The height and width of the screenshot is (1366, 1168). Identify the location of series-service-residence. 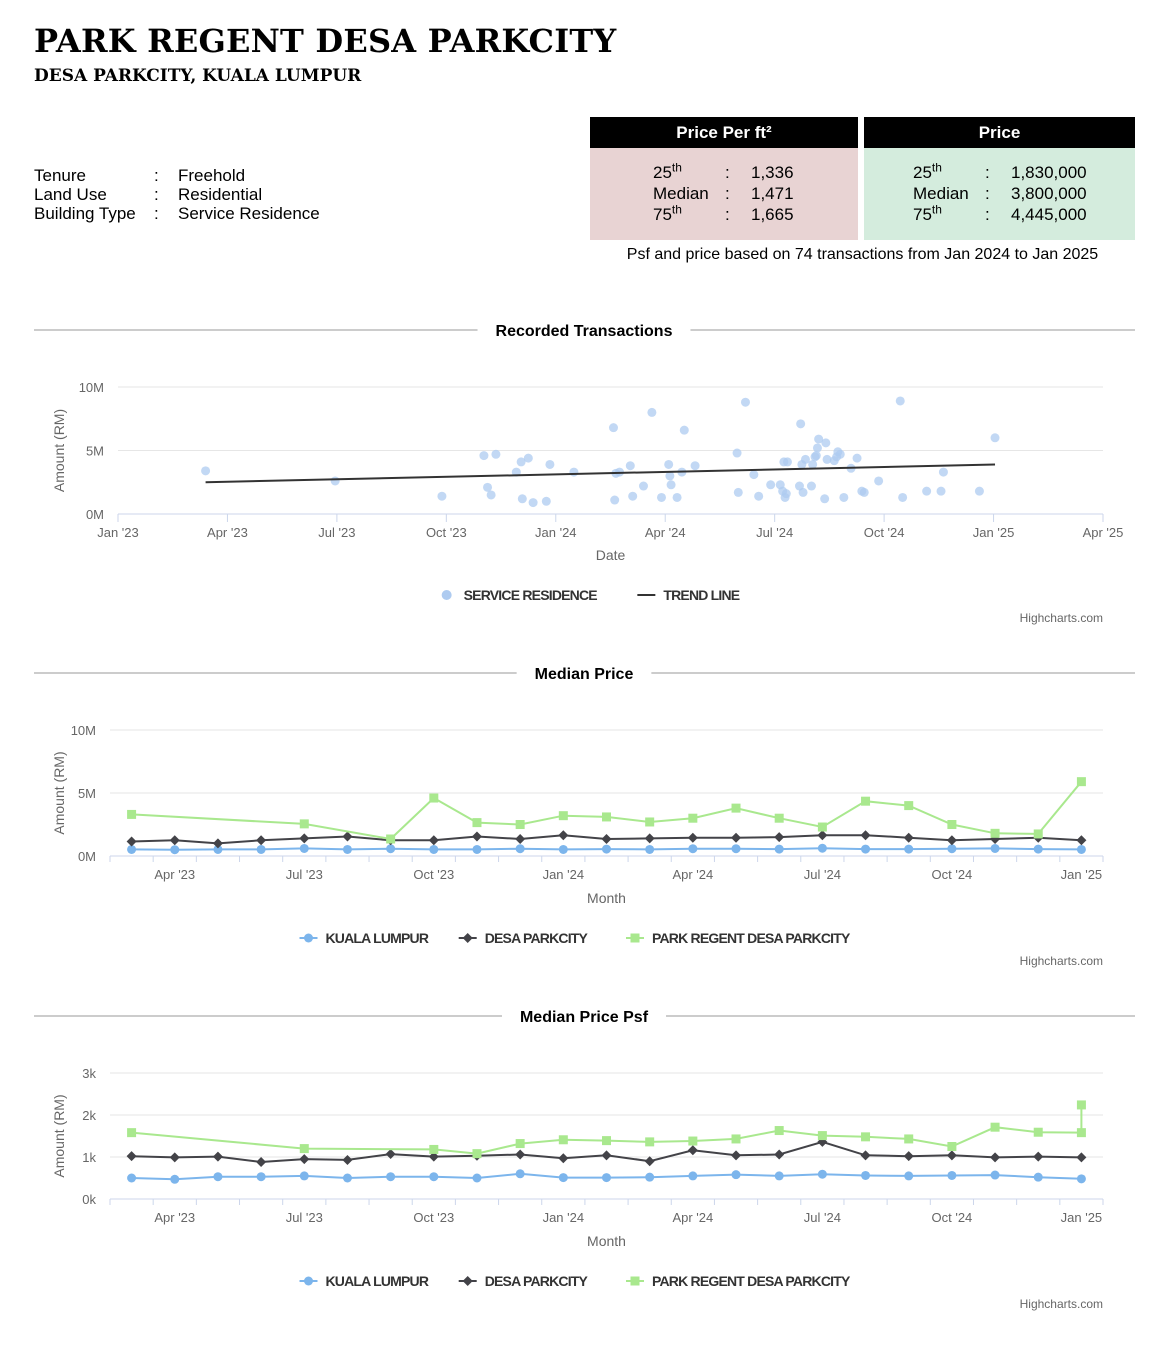
(600, 452).